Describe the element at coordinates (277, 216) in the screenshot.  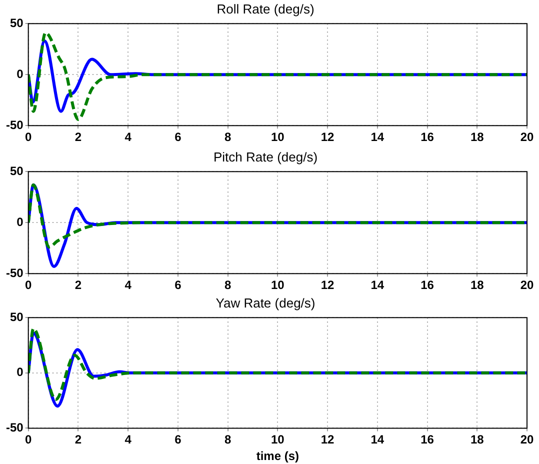
I see `line-series` at that location.